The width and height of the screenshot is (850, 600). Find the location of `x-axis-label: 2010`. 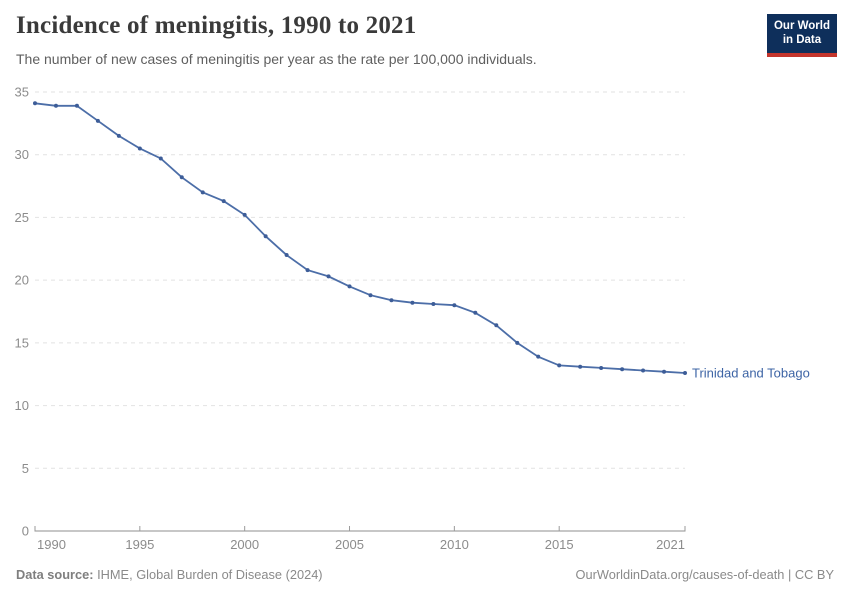

x-axis-label: 2010 is located at coordinates (454, 544).